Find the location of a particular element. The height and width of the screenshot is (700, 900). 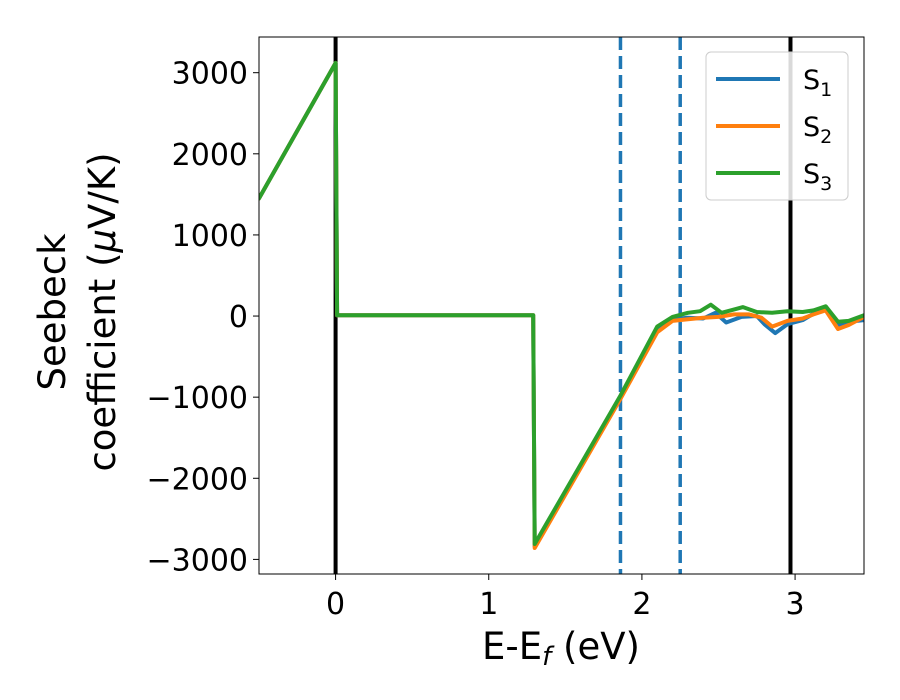

x-axis-ticks: 0 1 2 3 is located at coordinates (565, 598).